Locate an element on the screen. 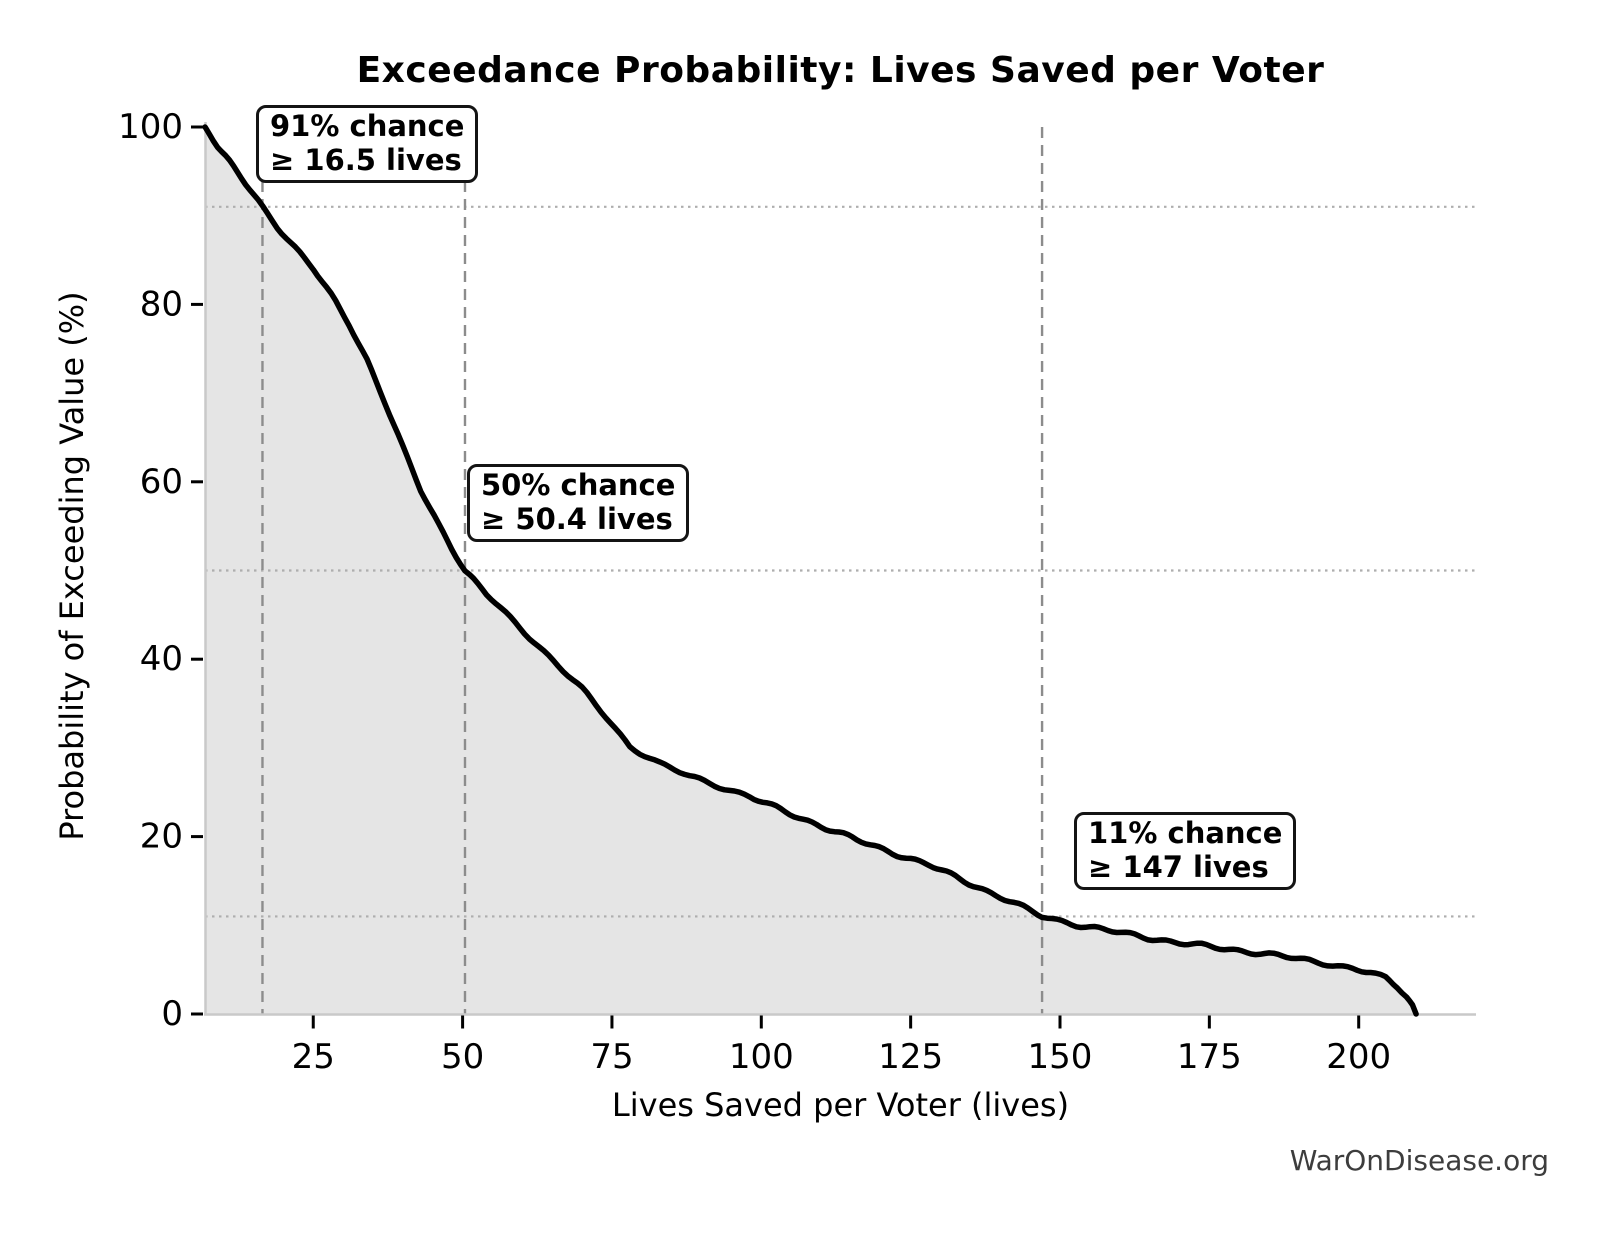 This screenshot has height=1234, width=1604. y-tick-label: 60 is located at coordinates (161, 482).